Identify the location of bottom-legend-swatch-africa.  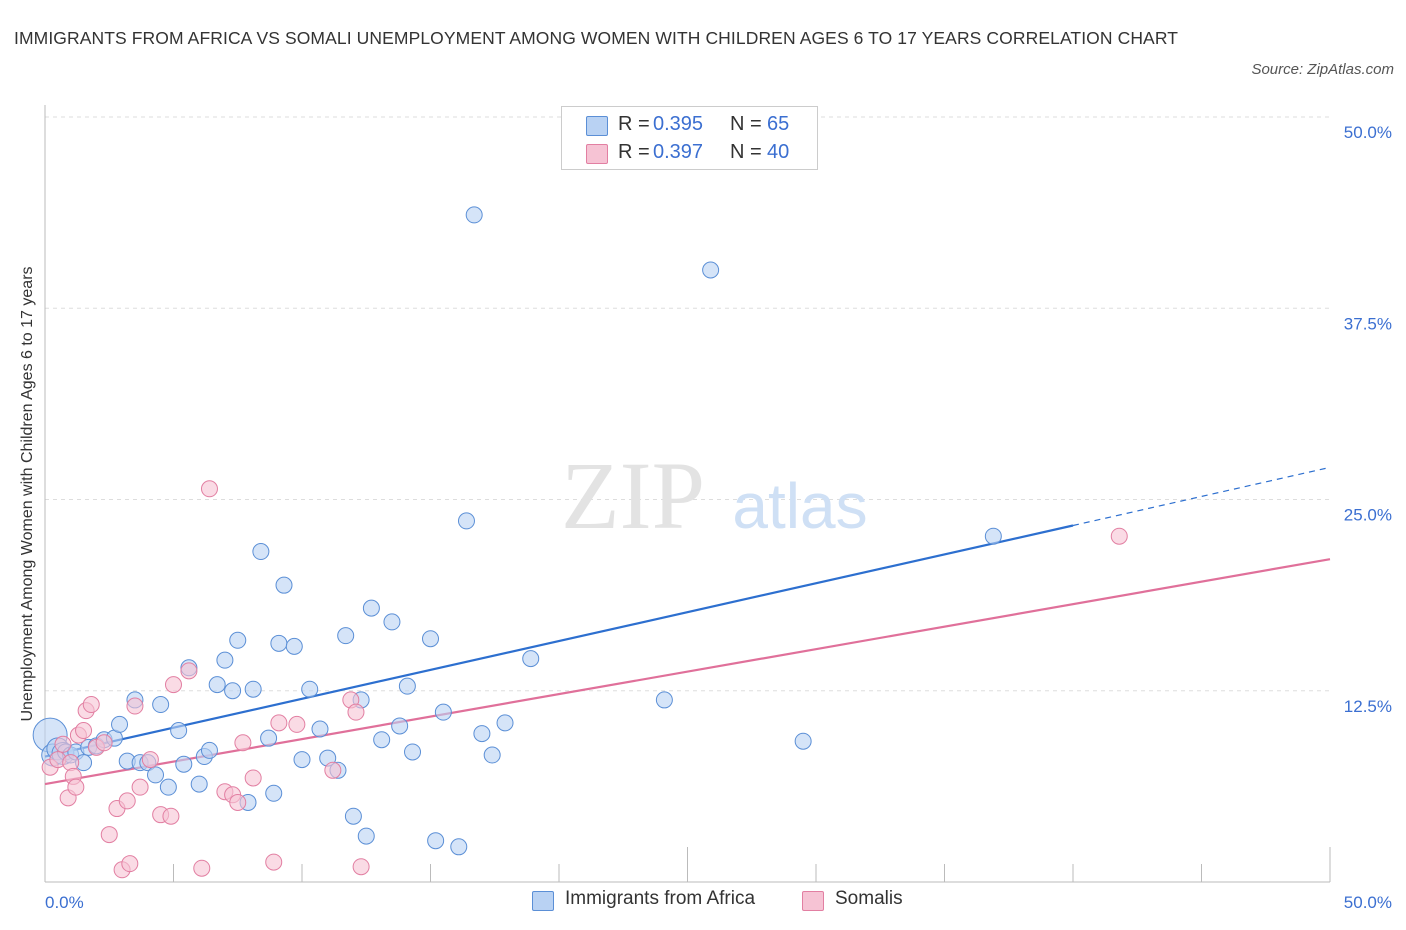
(543, 901).